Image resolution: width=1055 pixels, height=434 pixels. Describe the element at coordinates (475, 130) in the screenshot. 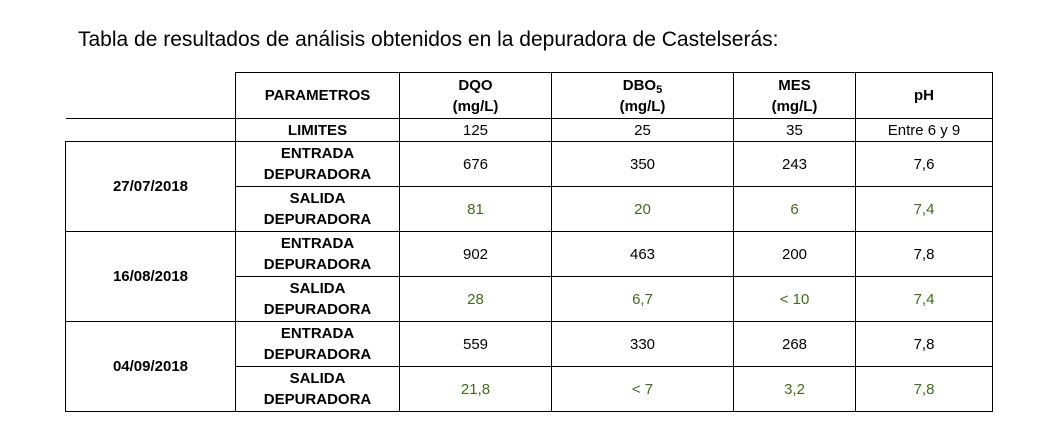

I see `limit-dqo: 125` at that location.